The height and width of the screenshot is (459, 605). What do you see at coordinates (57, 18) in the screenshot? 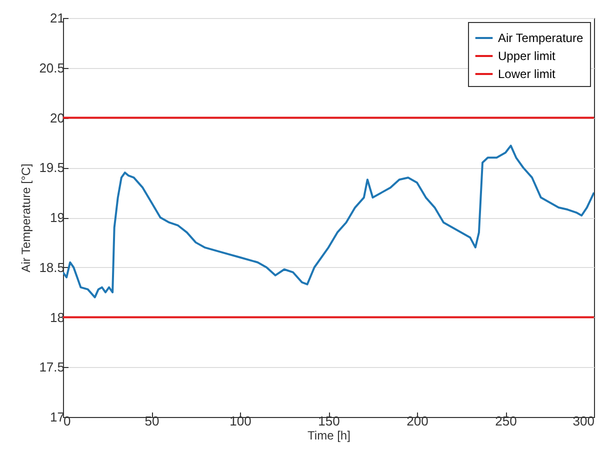
I see `y-tick-label: 21` at bounding box center [57, 18].